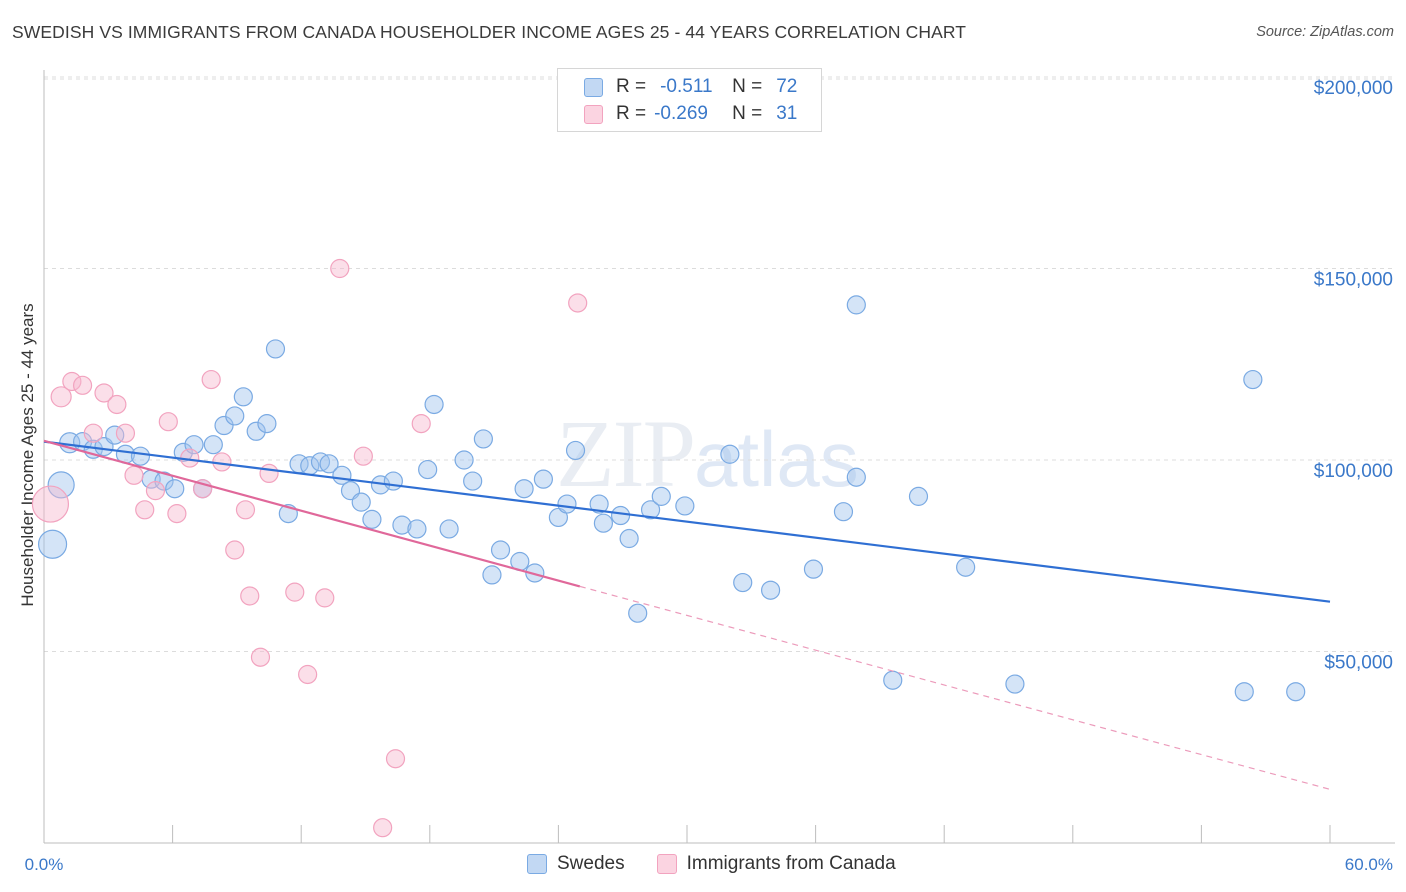 This screenshot has height=892, width=1406. I want to click on x-tick-label-min: 0.0%, so click(44, 864).